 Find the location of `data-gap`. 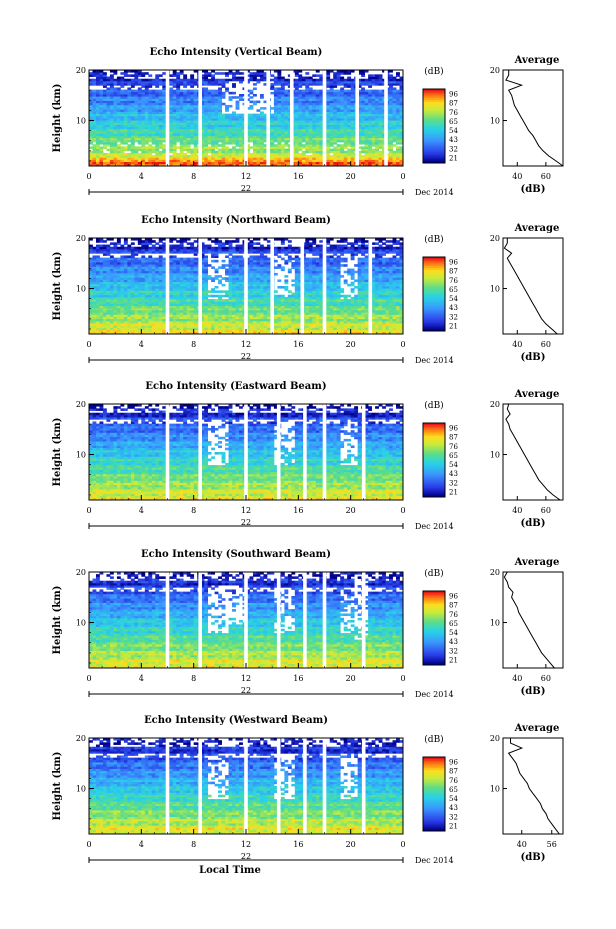

data-gap is located at coordinates (386, 118).